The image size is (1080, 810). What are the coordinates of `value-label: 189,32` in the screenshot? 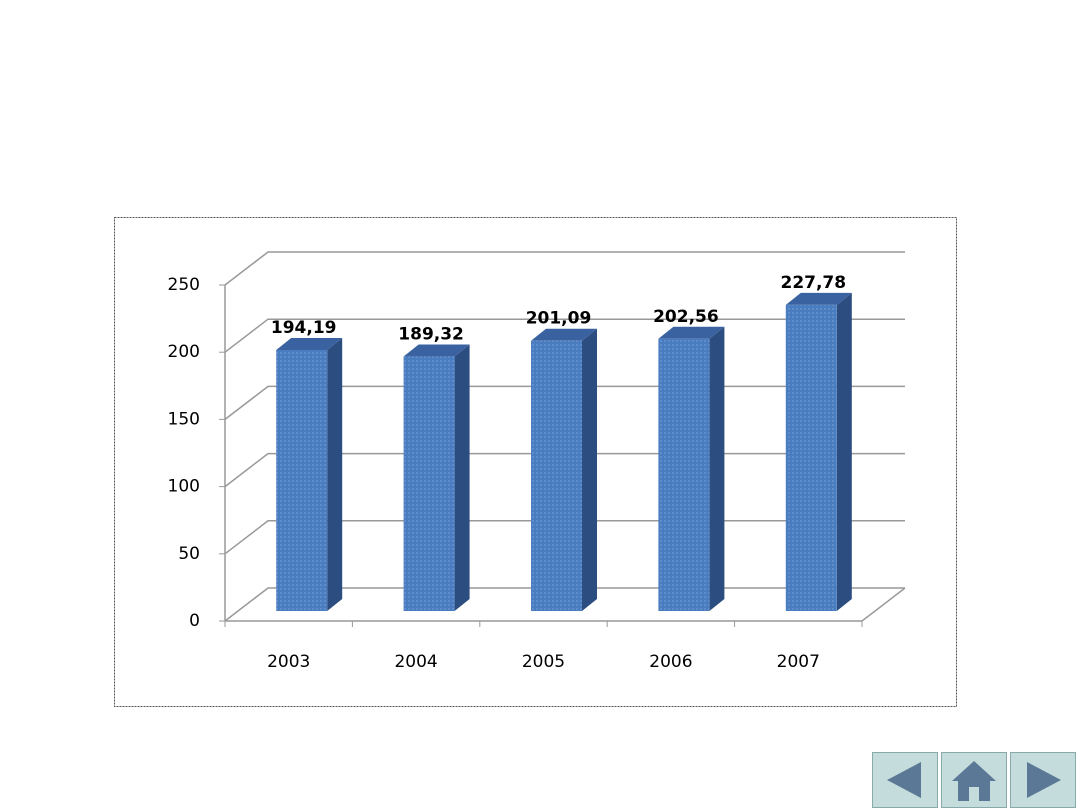 It's located at (431, 335).